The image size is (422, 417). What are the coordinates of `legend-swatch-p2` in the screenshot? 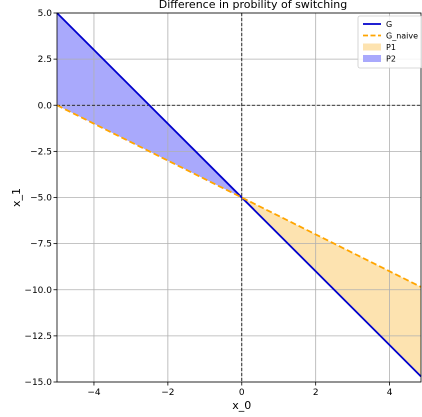 It's located at (372, 58).